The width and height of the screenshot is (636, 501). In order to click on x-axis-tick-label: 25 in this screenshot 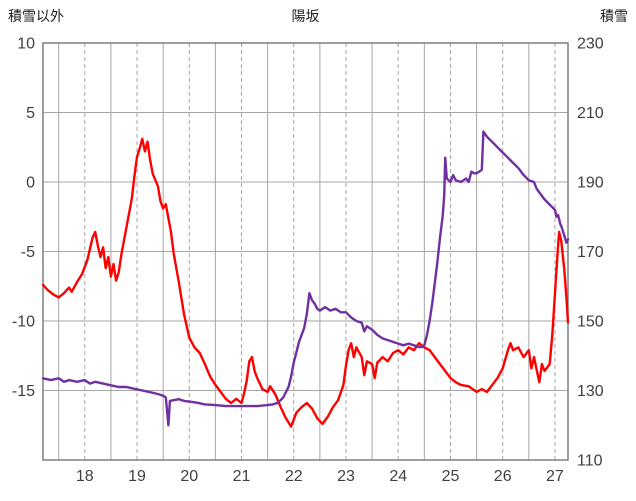, I will do `click(451, 476)`.